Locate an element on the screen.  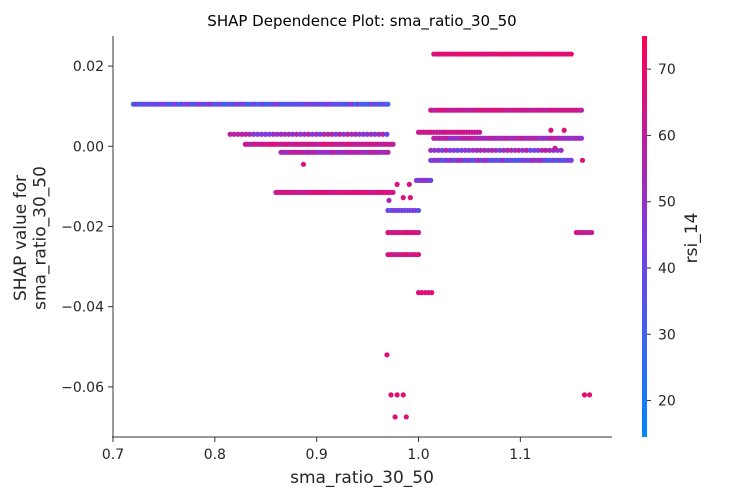
colorbar-tick-label-5: 70 is located at coordinates (667, 70).